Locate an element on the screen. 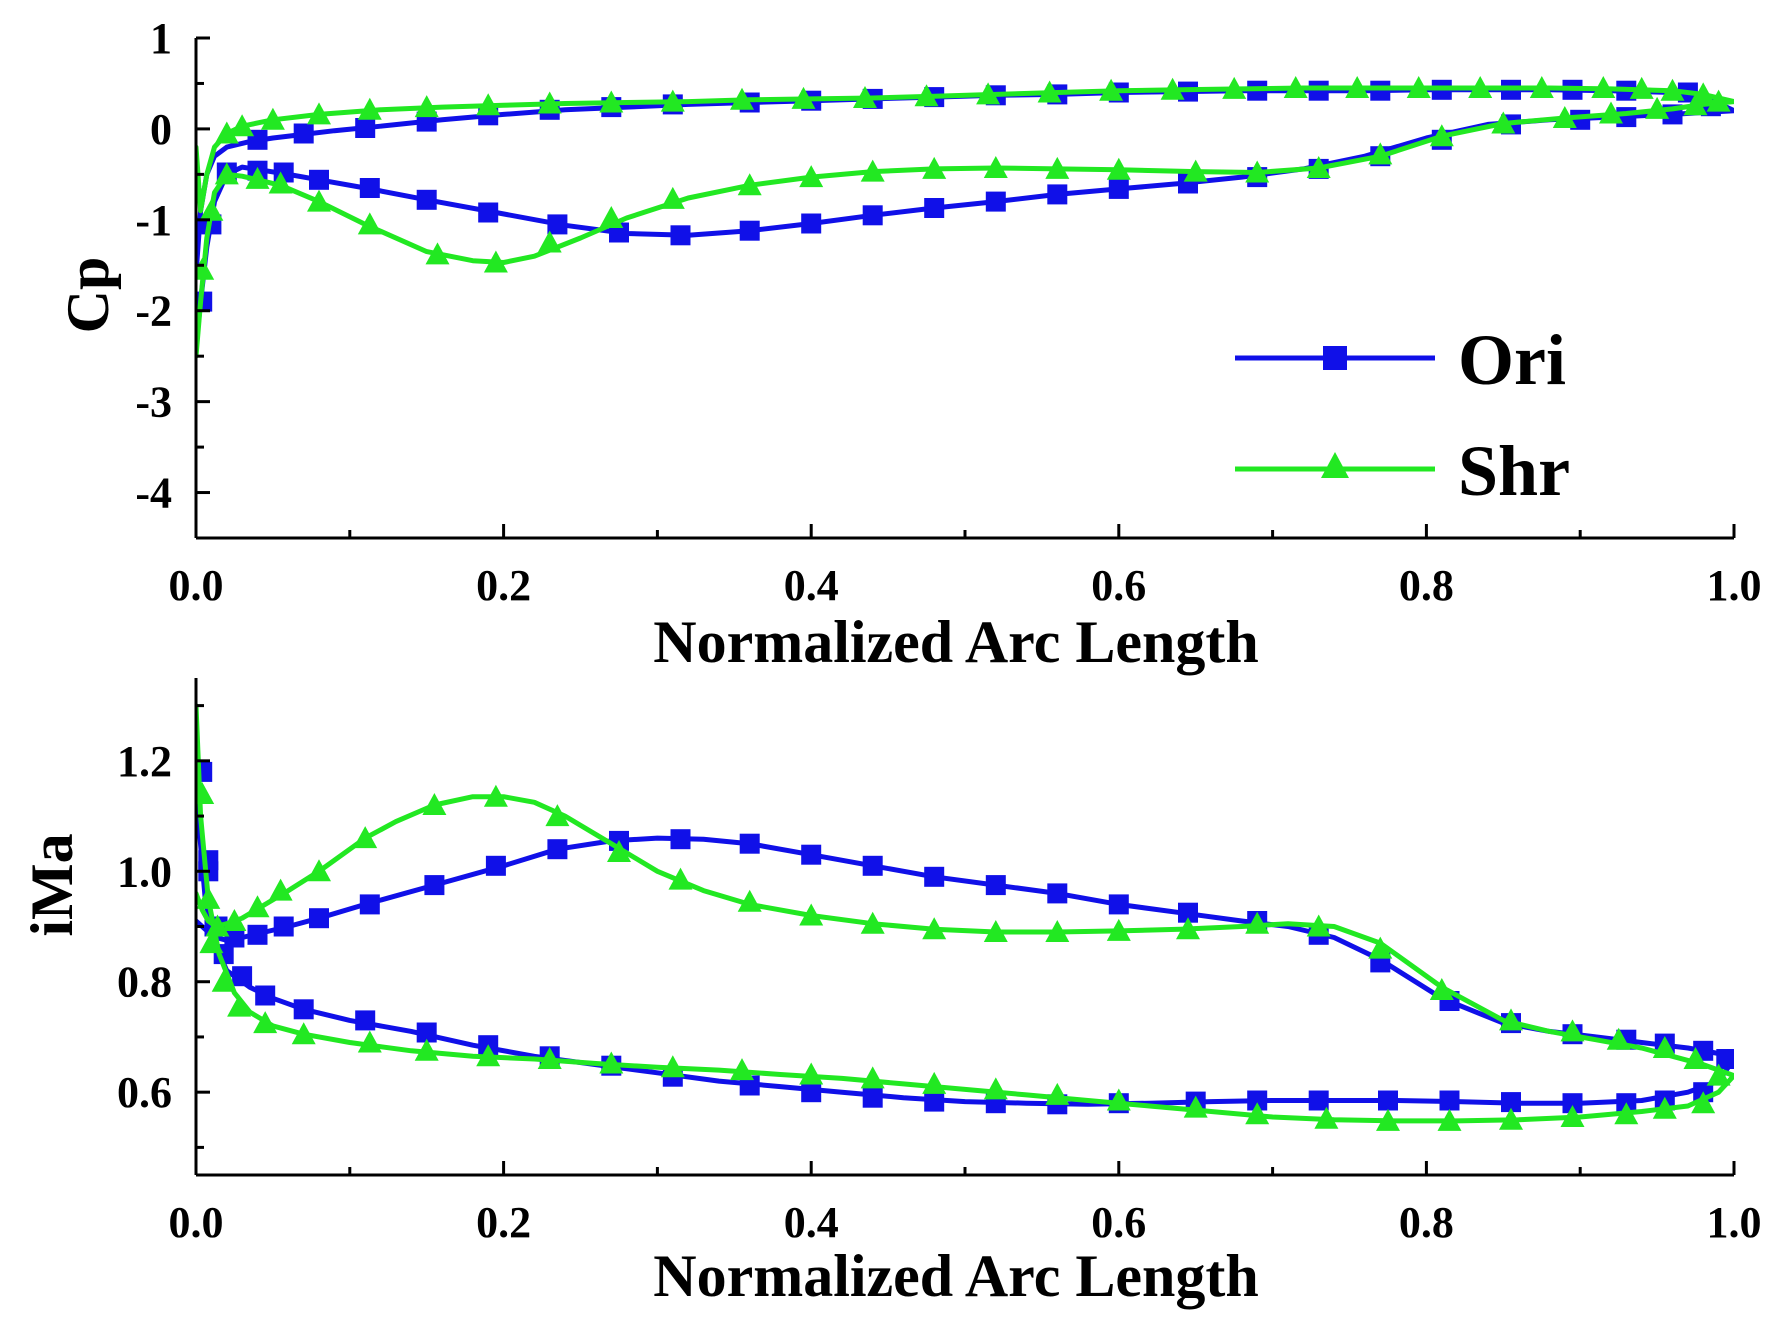 The width and height of the screenshot is (1776, 1326). ima-x-axis-title: Normalized Arc Length is located at coordinates (955, 1276).